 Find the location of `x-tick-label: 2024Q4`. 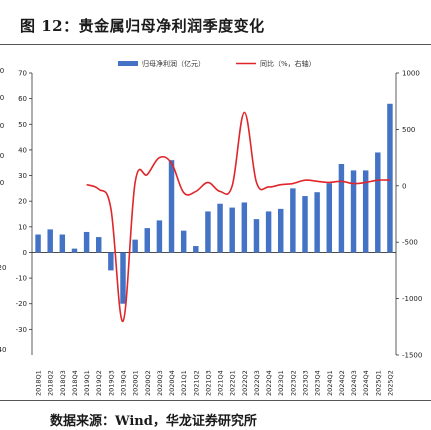

x-tick-label: 2024Q4 is located at coordinates (366, 383).